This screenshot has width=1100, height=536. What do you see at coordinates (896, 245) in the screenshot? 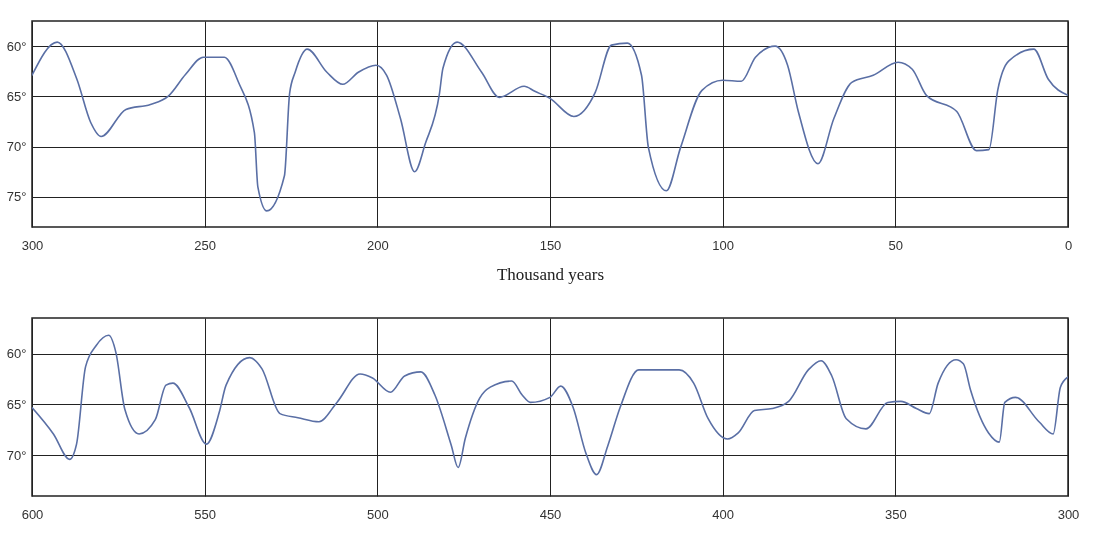
I see `x-tick-label: 50` at bounding box center [896, 245].